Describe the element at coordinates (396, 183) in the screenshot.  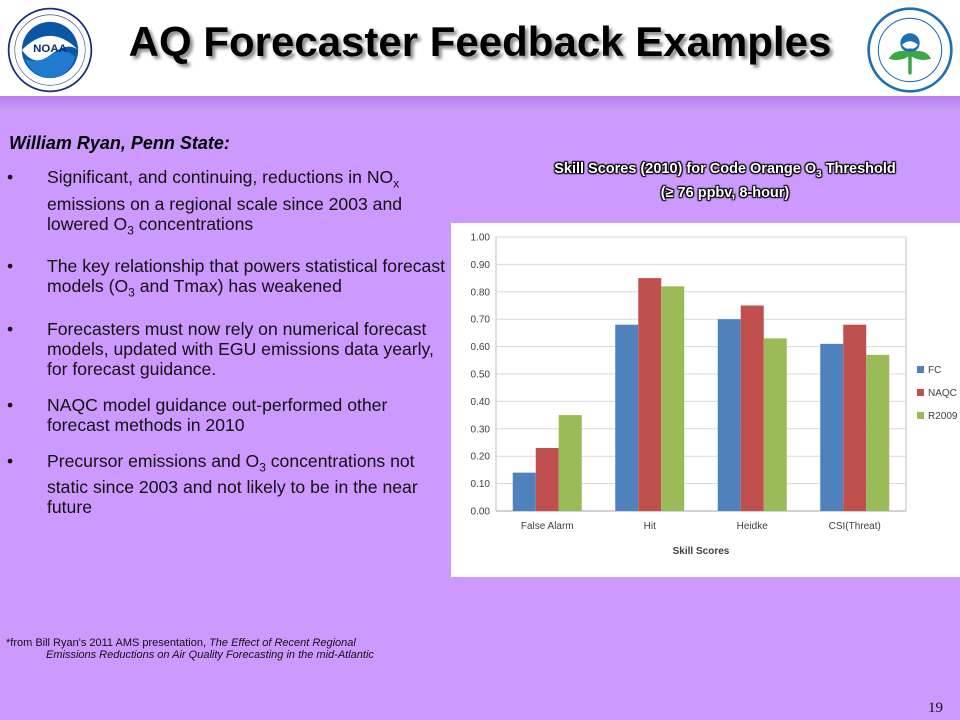
I see `bullet-subscript: x` at that location.